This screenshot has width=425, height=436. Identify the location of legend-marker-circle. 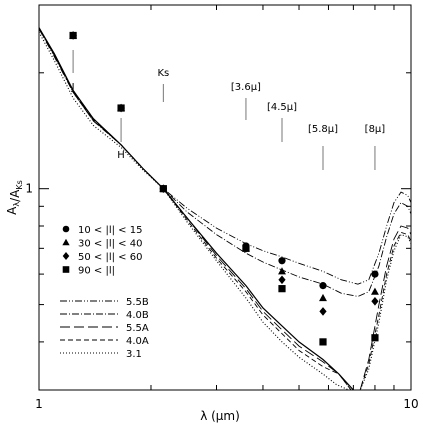
(66, 229).